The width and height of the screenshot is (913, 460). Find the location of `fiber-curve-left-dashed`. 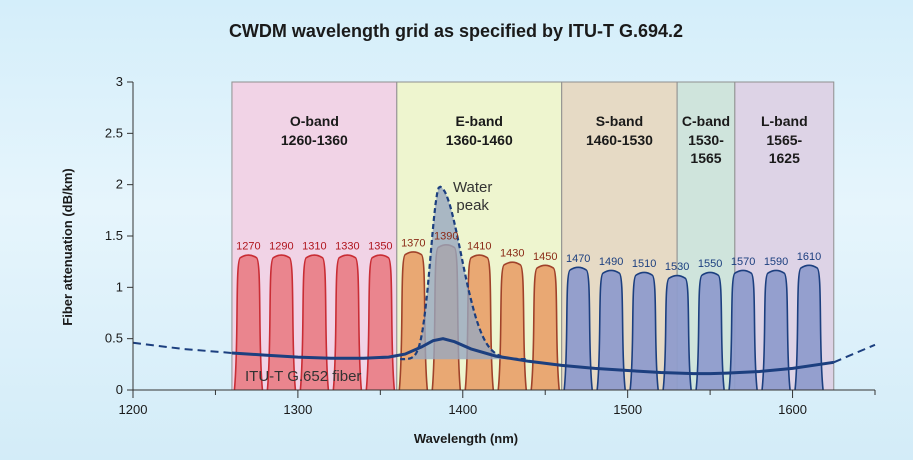

fiber-curve-left-dashed is located at coordinates (182, 347).